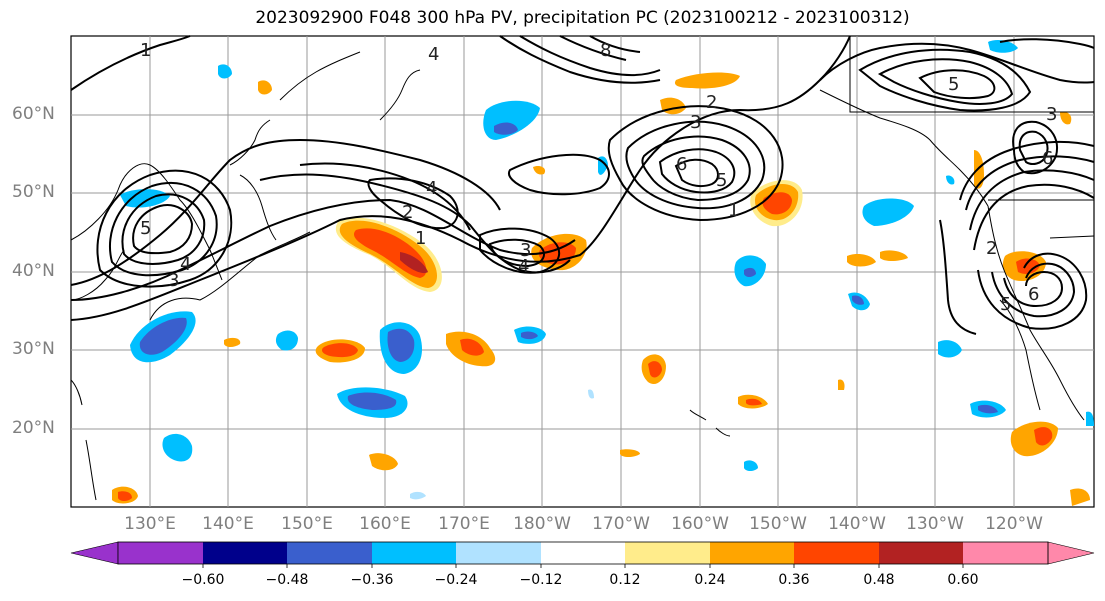 Image resolution: width=1105 pixels, height=601 pixels. Describe the element at coordinates (203, 580) in the screenshot. I see `colorbar-tick-label: −0.60` at that location.